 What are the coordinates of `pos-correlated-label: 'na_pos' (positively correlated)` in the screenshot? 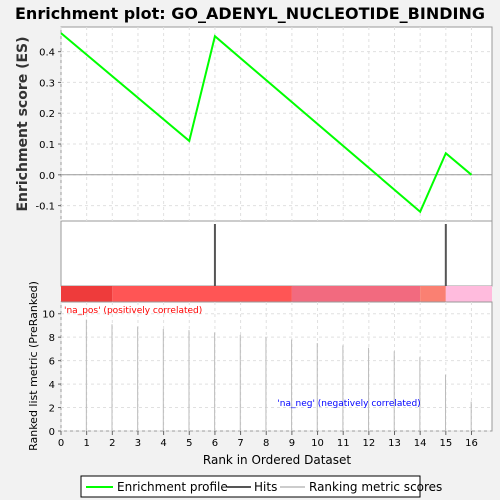 It's located at (133, 311).